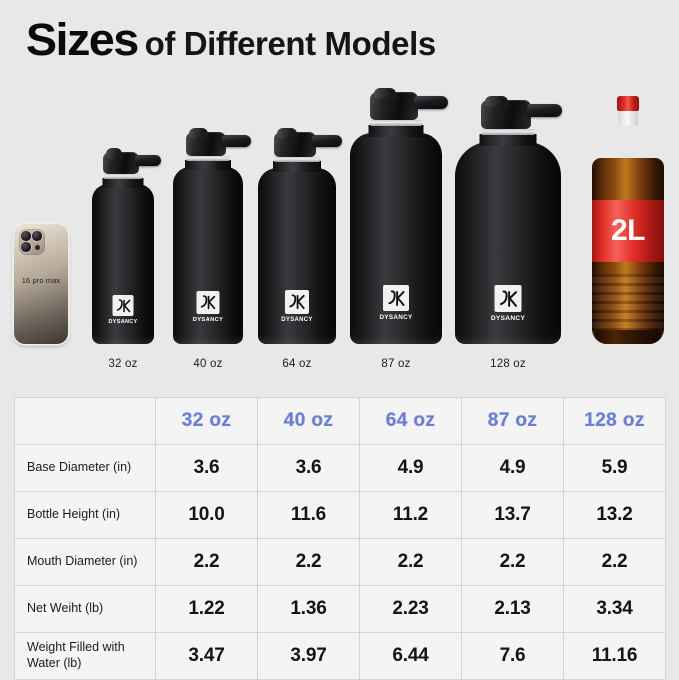  What do you see at coordinates (85, 468) in the screenshot?
I see `row-label-base-diameter: Base Diameter (in)` at bounding box center [85, 468].